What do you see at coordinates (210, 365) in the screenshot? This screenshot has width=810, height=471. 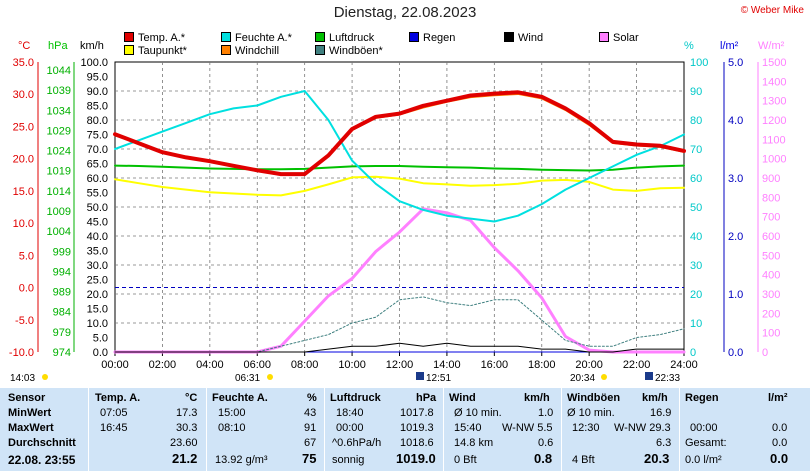 I see `time-tick-label: 04:00` at bounding box center [210, 365].